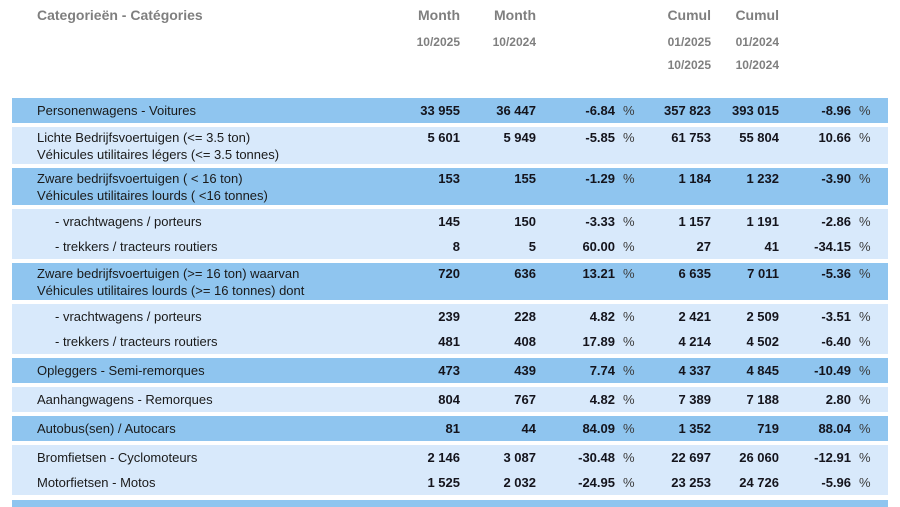  What do you see at coordinates (525, 273) in the screenshot?
I see `month-previous-value: 636` at bounding box center [525, 273].